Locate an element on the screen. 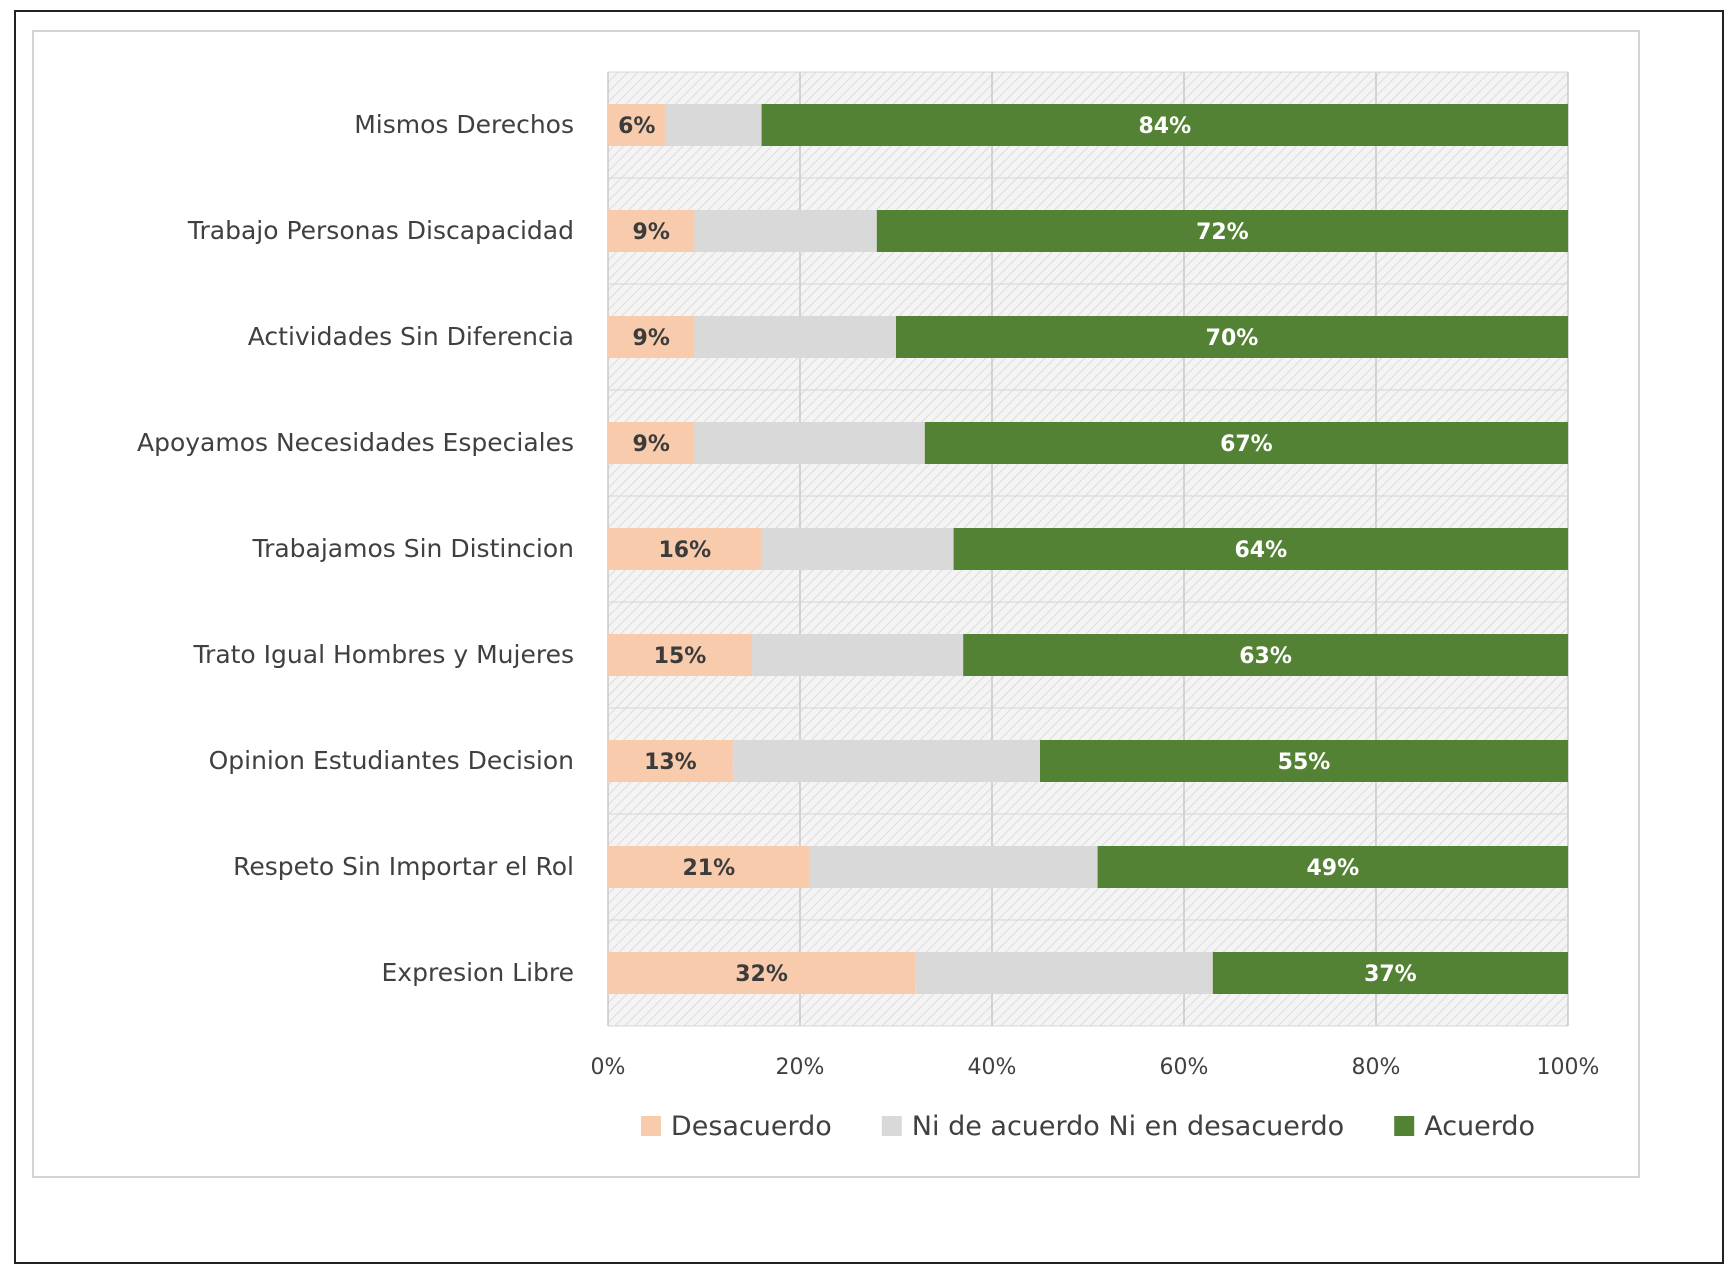 The image size is (1732, 1274). data-label: 37% is located at coordinates (1390, 974).